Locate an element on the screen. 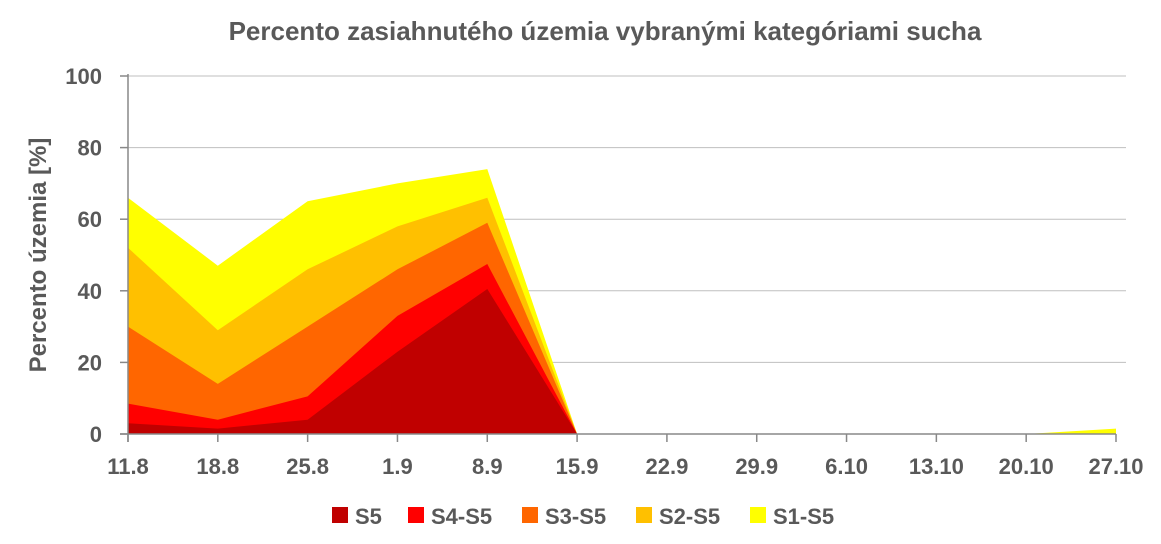  y-tick-label: 60 is located at coordinates (90, 219).